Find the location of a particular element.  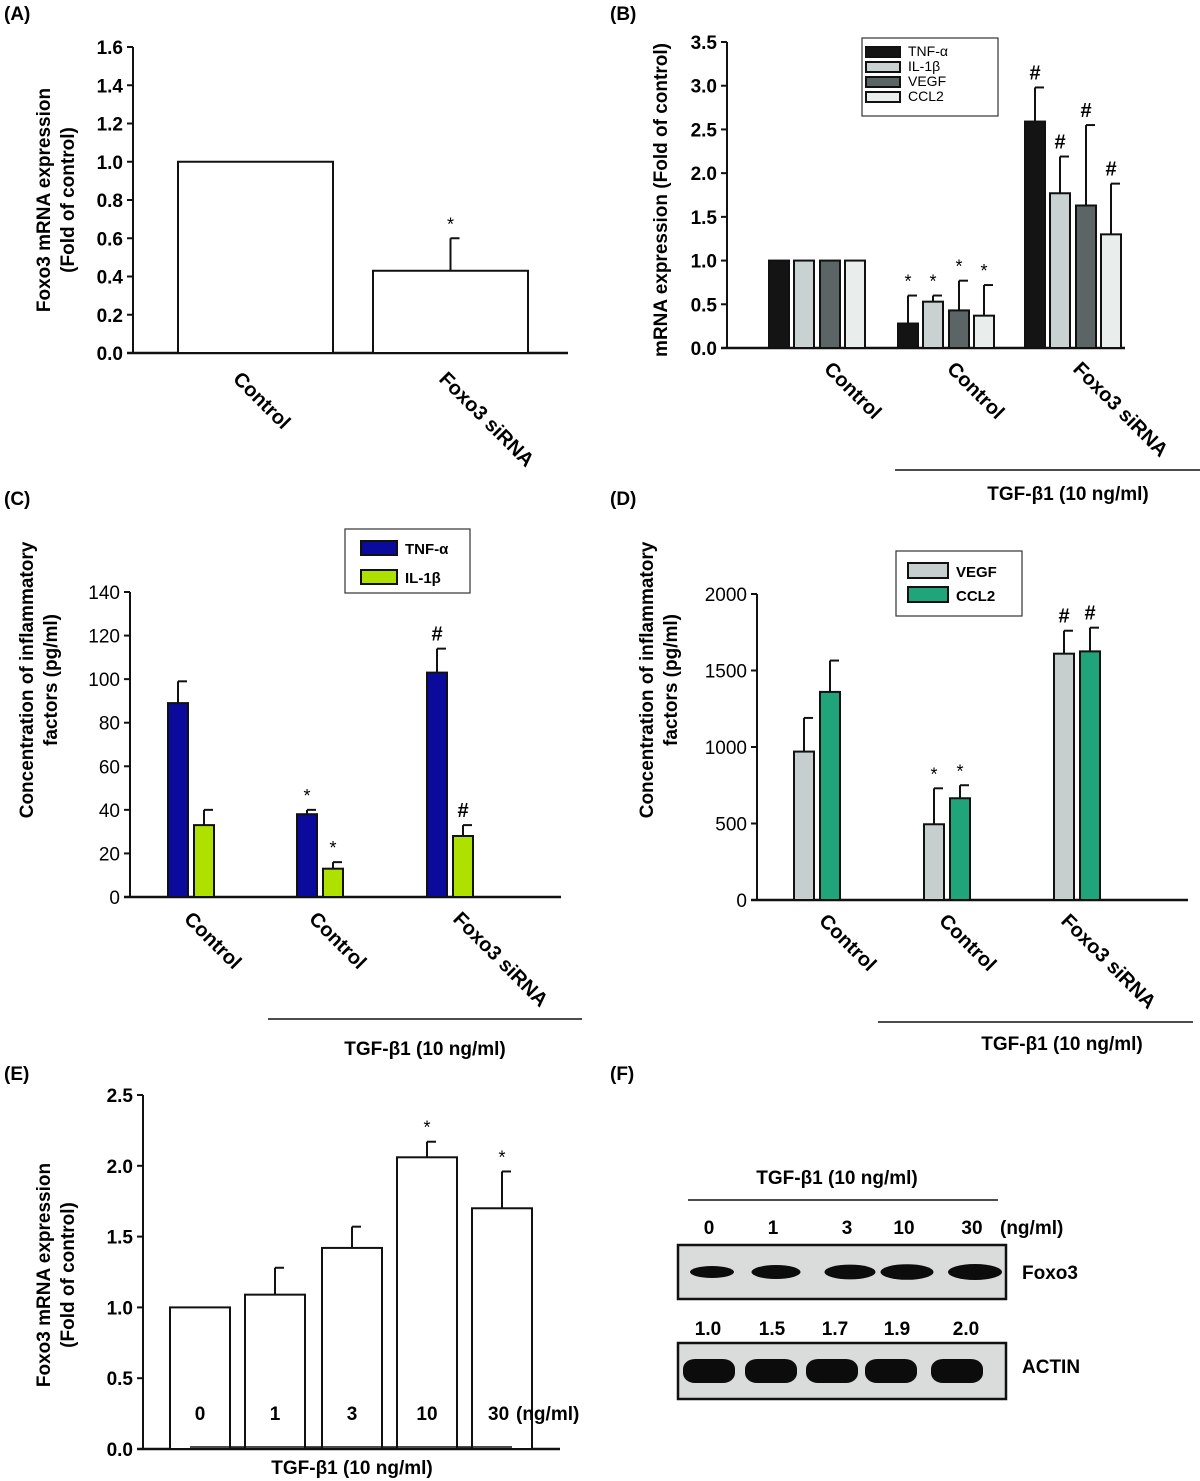

panel-label: (D) is located at coordinates (623, 499).